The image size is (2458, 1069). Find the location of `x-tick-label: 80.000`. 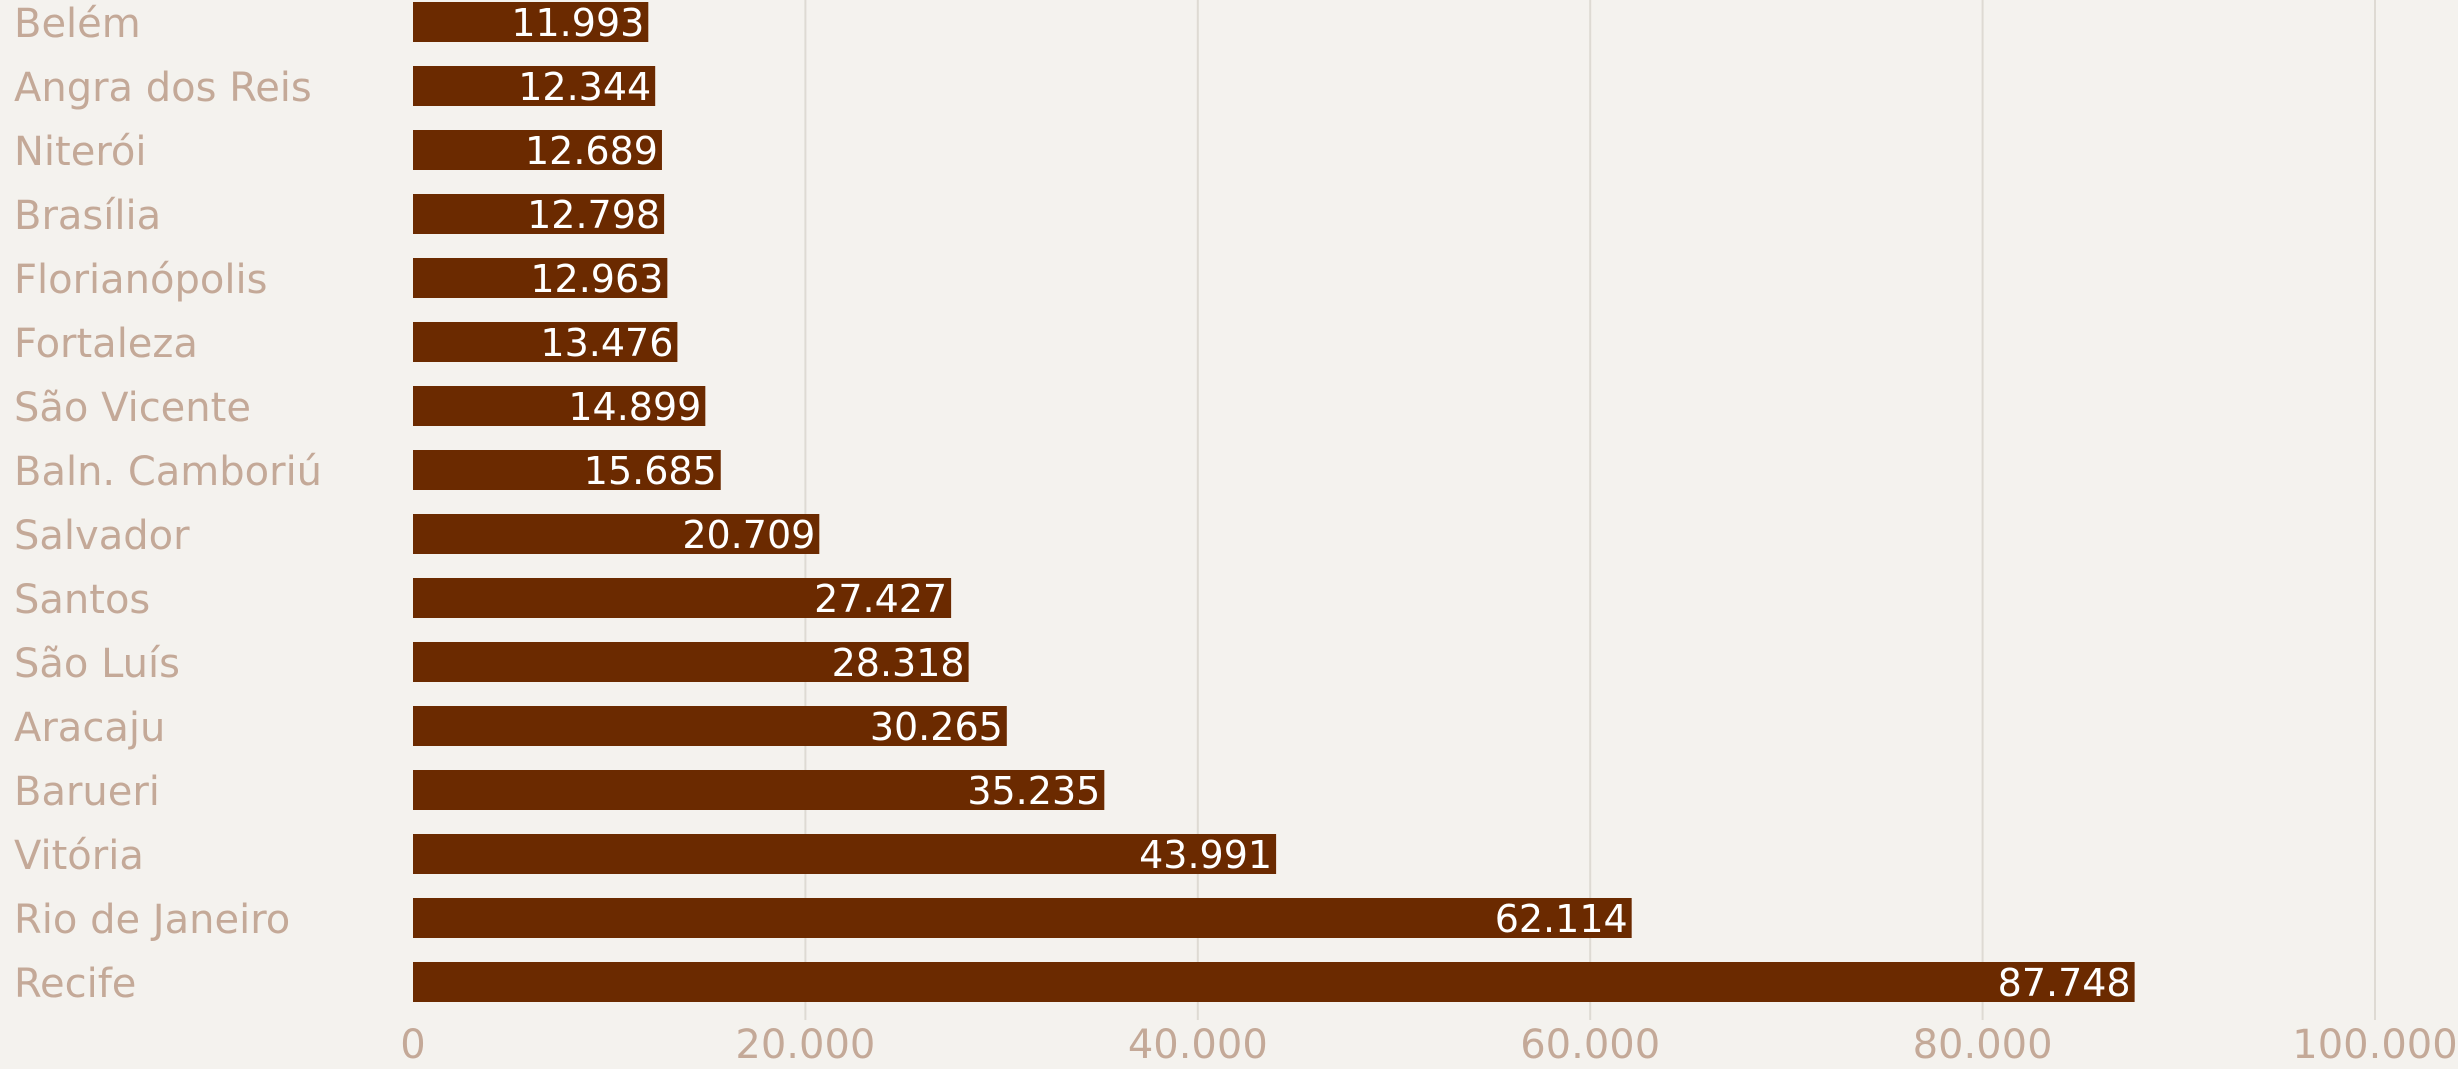

x-tick-label: 80.000 is located at coordinates (1983, 1043).